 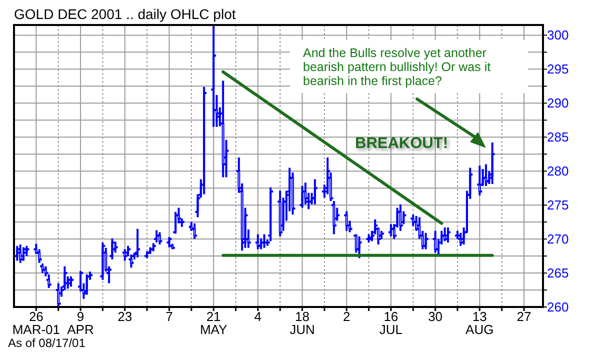 I want to click on y-tick-label: 285, so click(x=558, y=137).